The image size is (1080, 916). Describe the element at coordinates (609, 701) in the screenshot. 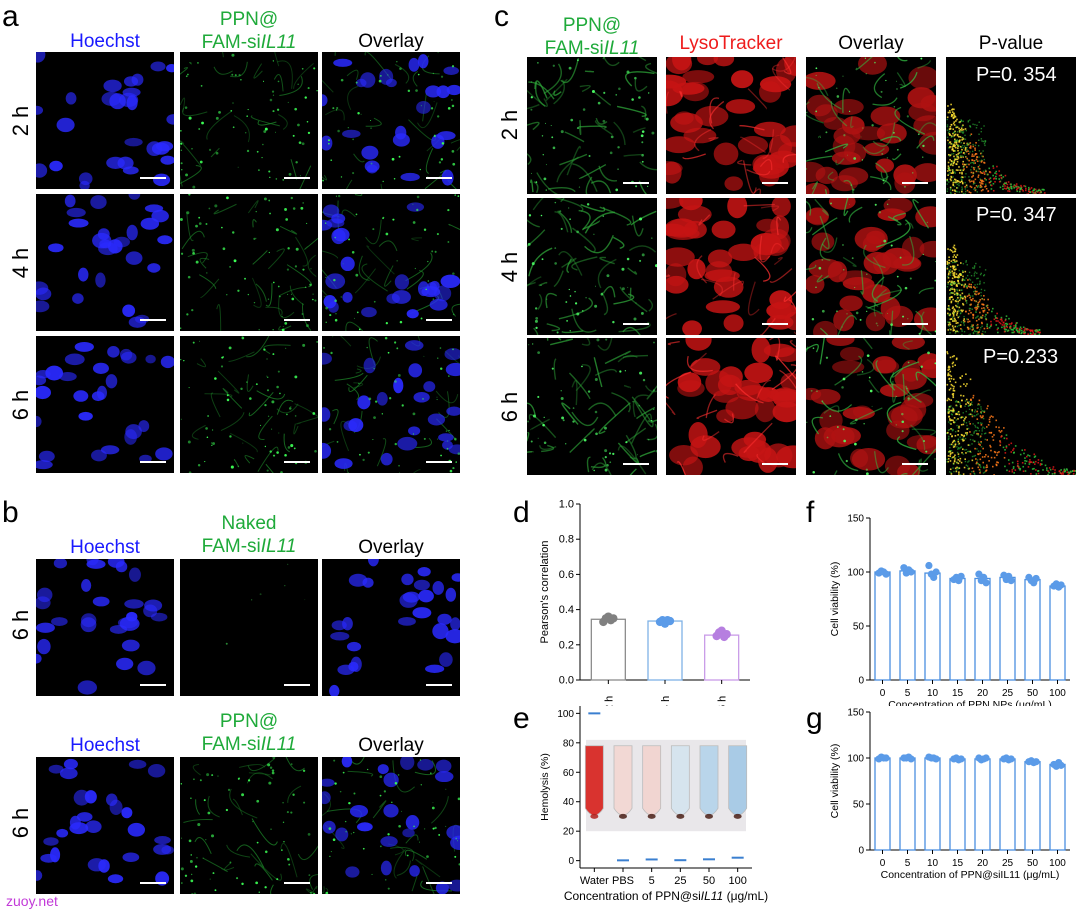

I see `x-tick-label: 2 h` at that location.